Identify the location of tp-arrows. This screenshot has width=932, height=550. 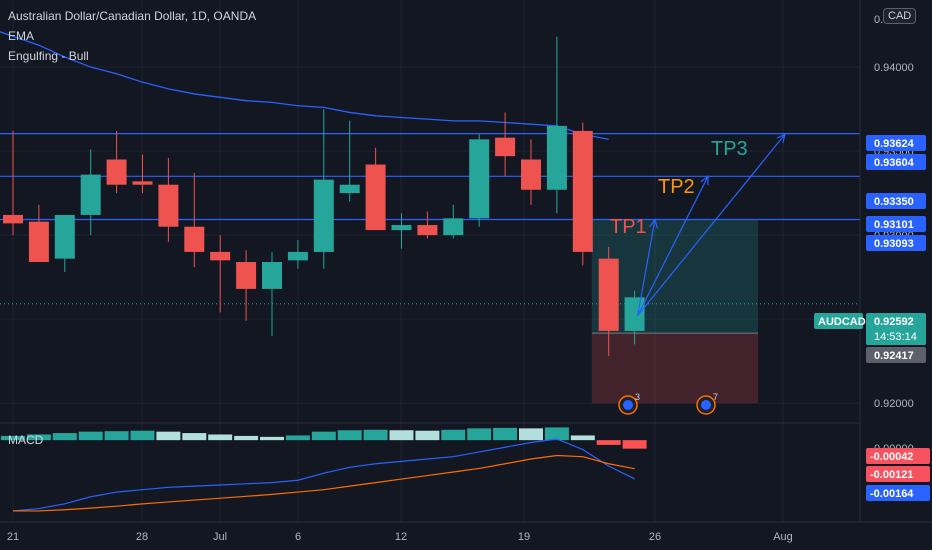
(711, 225).